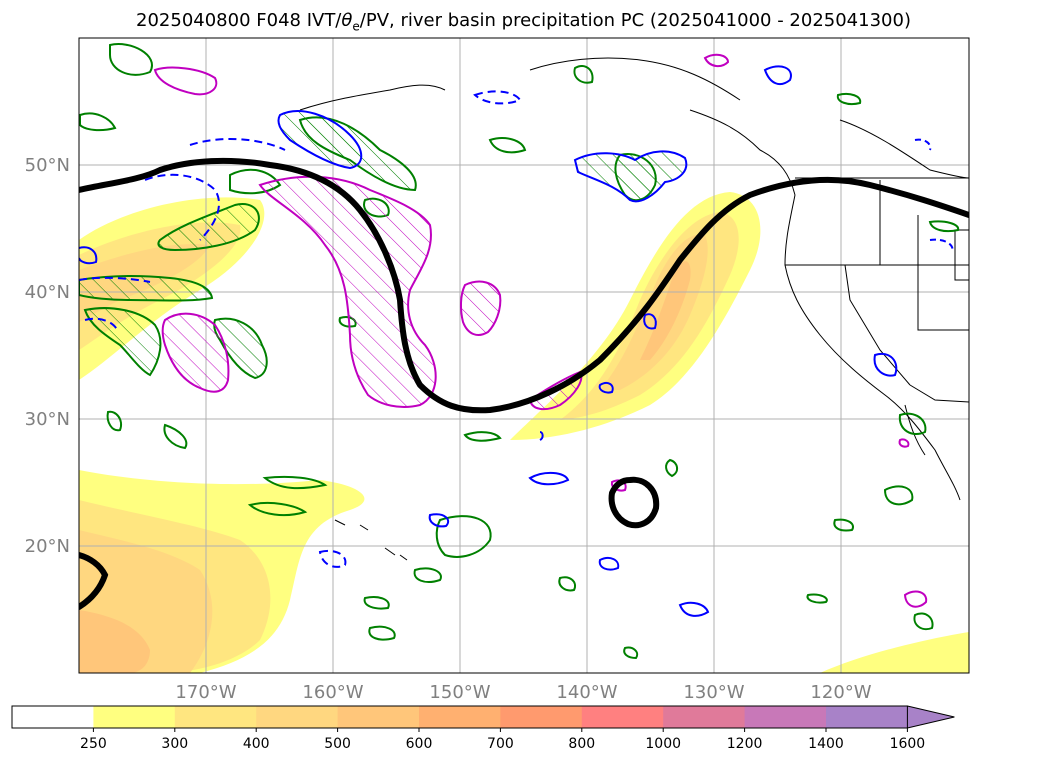 This screenshot has width=1047, height=767. What do you see at coordinates (239, 20) in the screenshot?
I see `title-prefix: 2025040800 F048 IVT/` at bounding box center [239, 20].